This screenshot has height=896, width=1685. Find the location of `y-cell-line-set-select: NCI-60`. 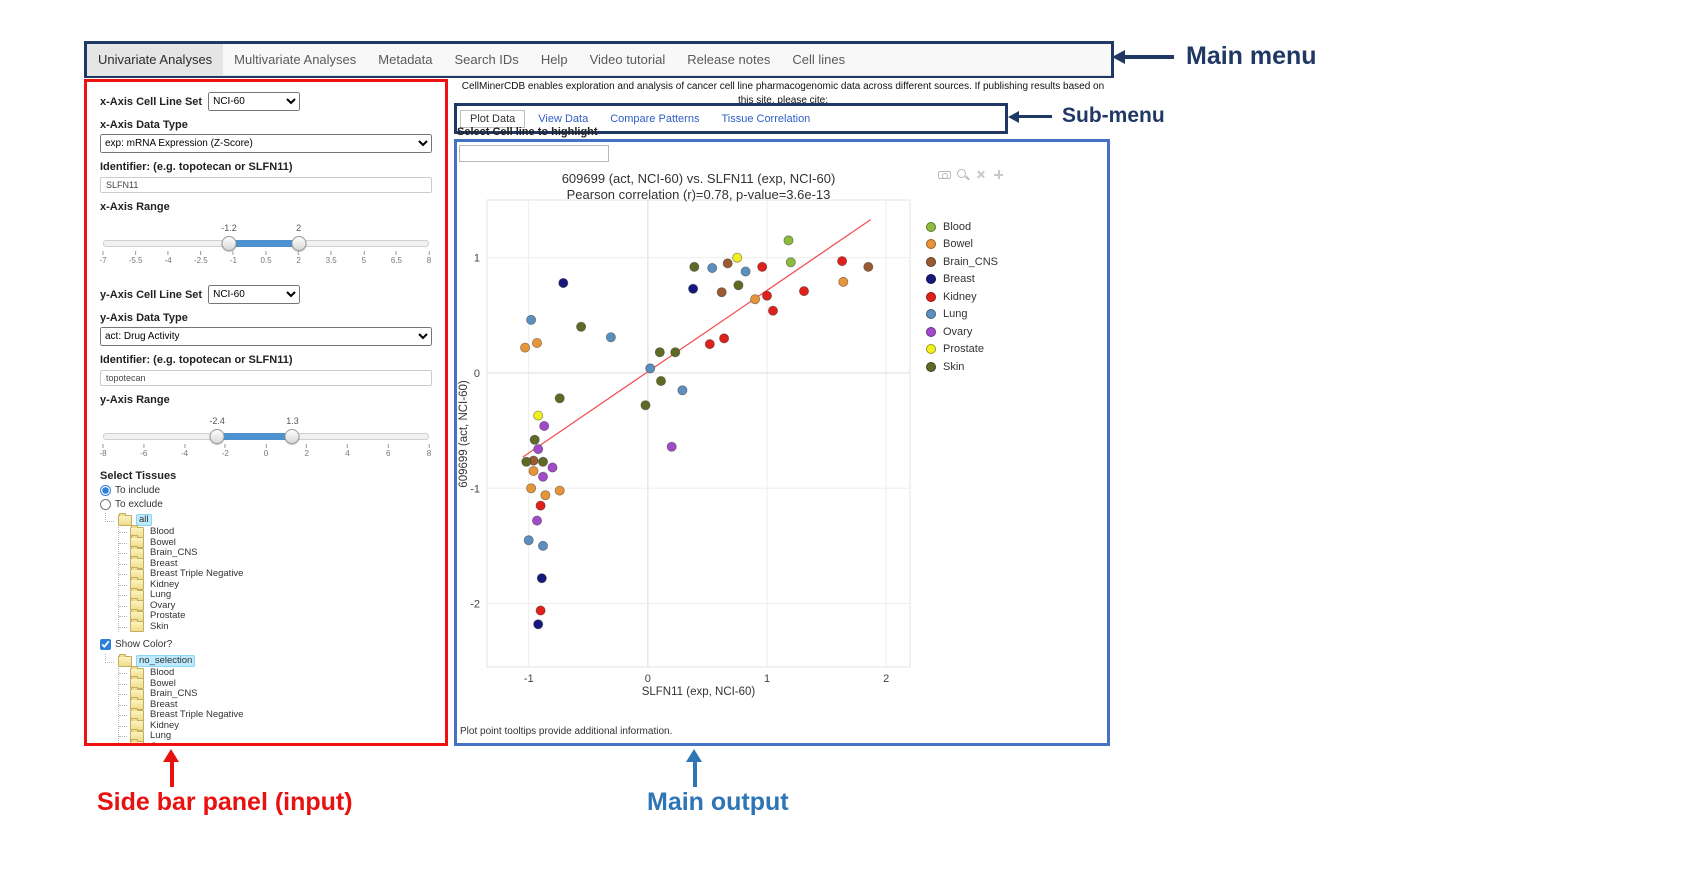

y-cell-line-set-select: NCI-60 is located at coordinates (254, 294).